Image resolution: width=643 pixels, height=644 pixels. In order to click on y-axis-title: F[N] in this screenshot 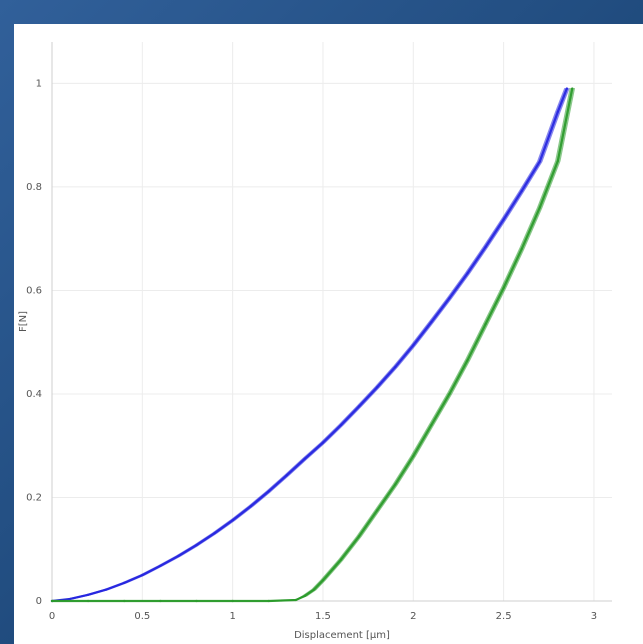, I will do `click(23, 321)`.